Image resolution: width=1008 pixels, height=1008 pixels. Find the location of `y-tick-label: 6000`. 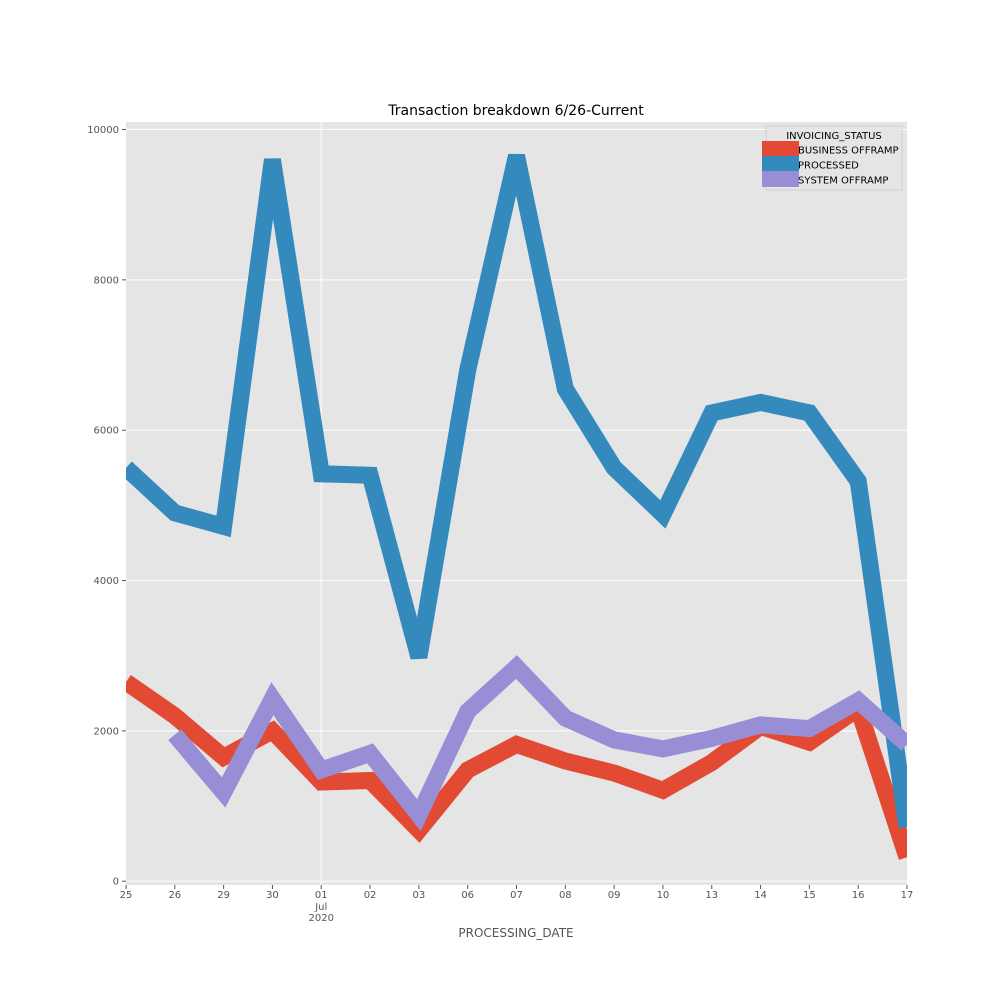

y-tick-label: 6000 is located at coordinates (106, 431).